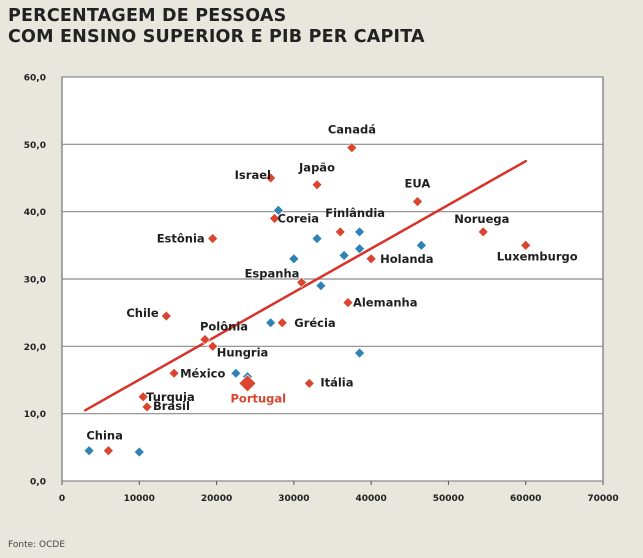 This screenshot has height=558, width=643. Describe the element at coordinates (299, 218) in the screenshot. I see `data-label: Coreia` at that location.